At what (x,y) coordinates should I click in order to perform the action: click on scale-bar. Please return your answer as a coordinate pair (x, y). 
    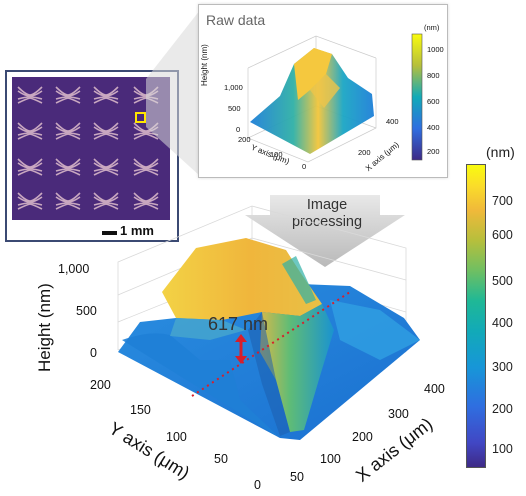
    Looking at the image, I should click on (109, 233).